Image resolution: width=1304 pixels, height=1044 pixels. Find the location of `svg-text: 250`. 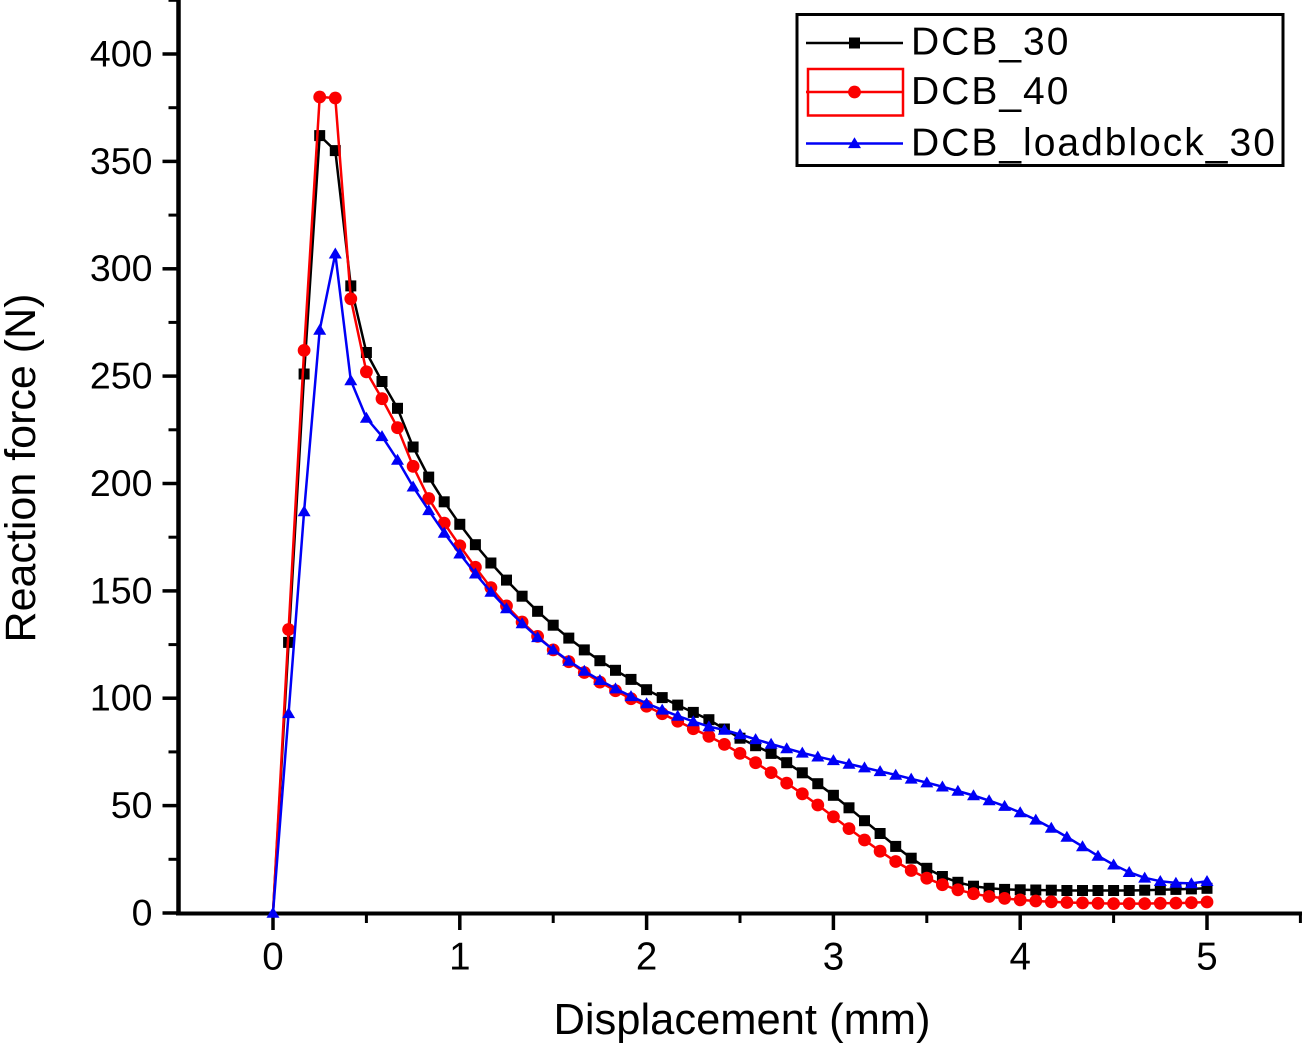

svg-text: 250 is located at coordinates (121, 376).